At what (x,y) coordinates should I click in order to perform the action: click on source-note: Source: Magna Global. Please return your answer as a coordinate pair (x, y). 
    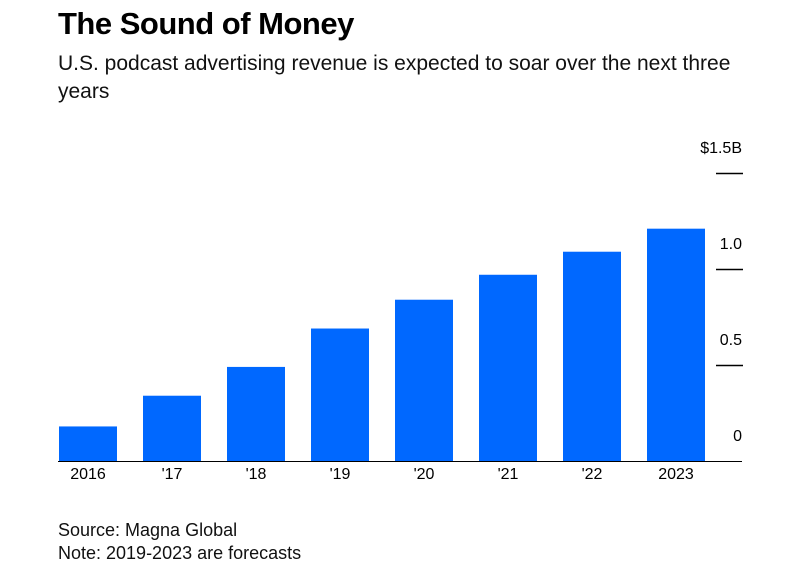
    Looking at the image, I should click on (148, 530).